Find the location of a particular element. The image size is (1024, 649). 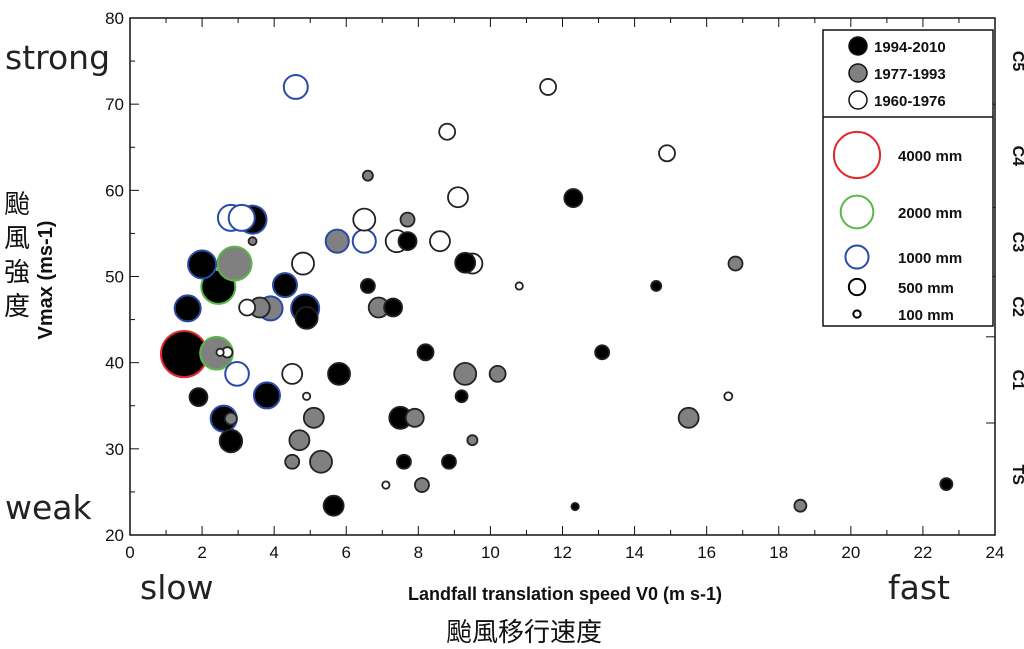

y-label-chinese: 颱風強度 is located at coordinates (17, 256).